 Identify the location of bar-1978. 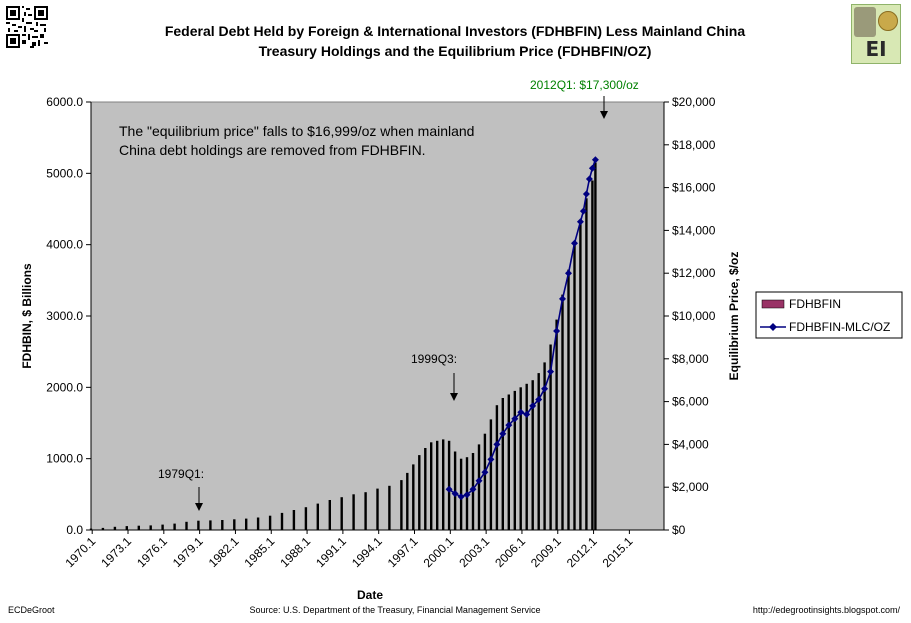
(186, 525).